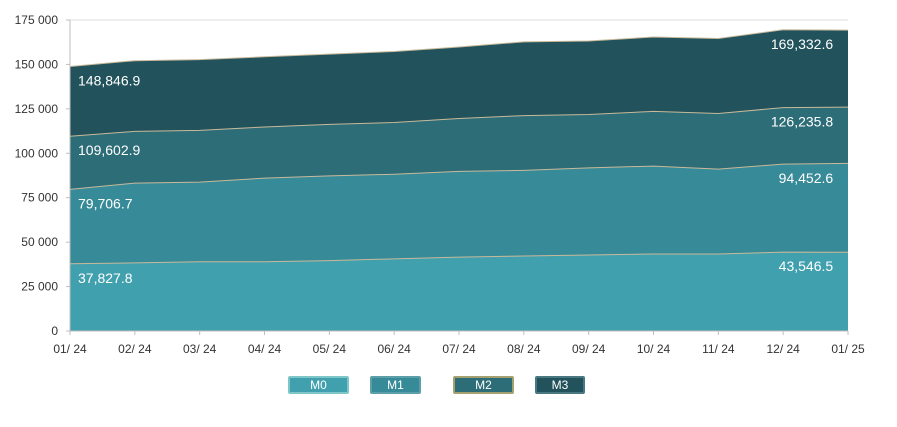 This screenshot has width=897, height=427. Describe the element at coordinates (39, 242) in the screenshot. I see `y-tick-label: 50 000` at that location.